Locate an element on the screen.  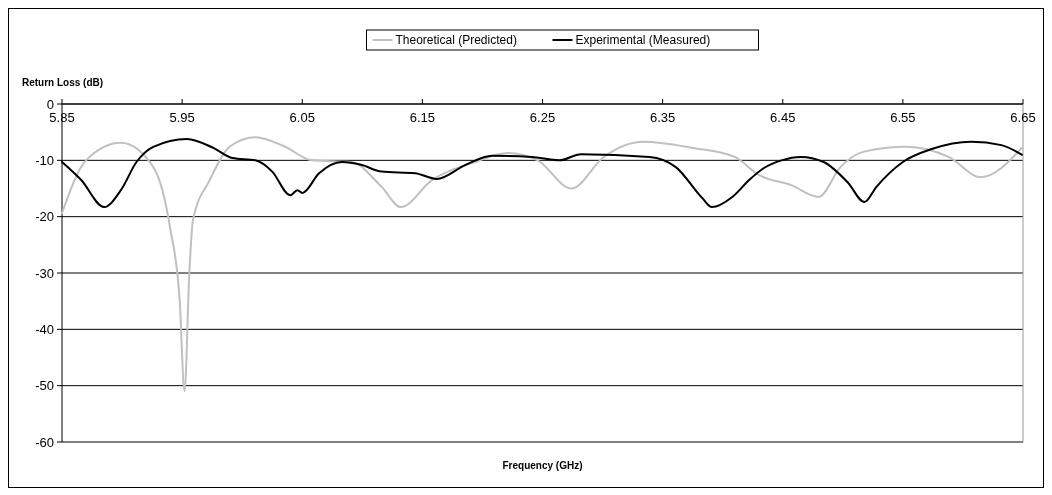
x-tick-label: 6.35 is located at coordinates (662, 117).